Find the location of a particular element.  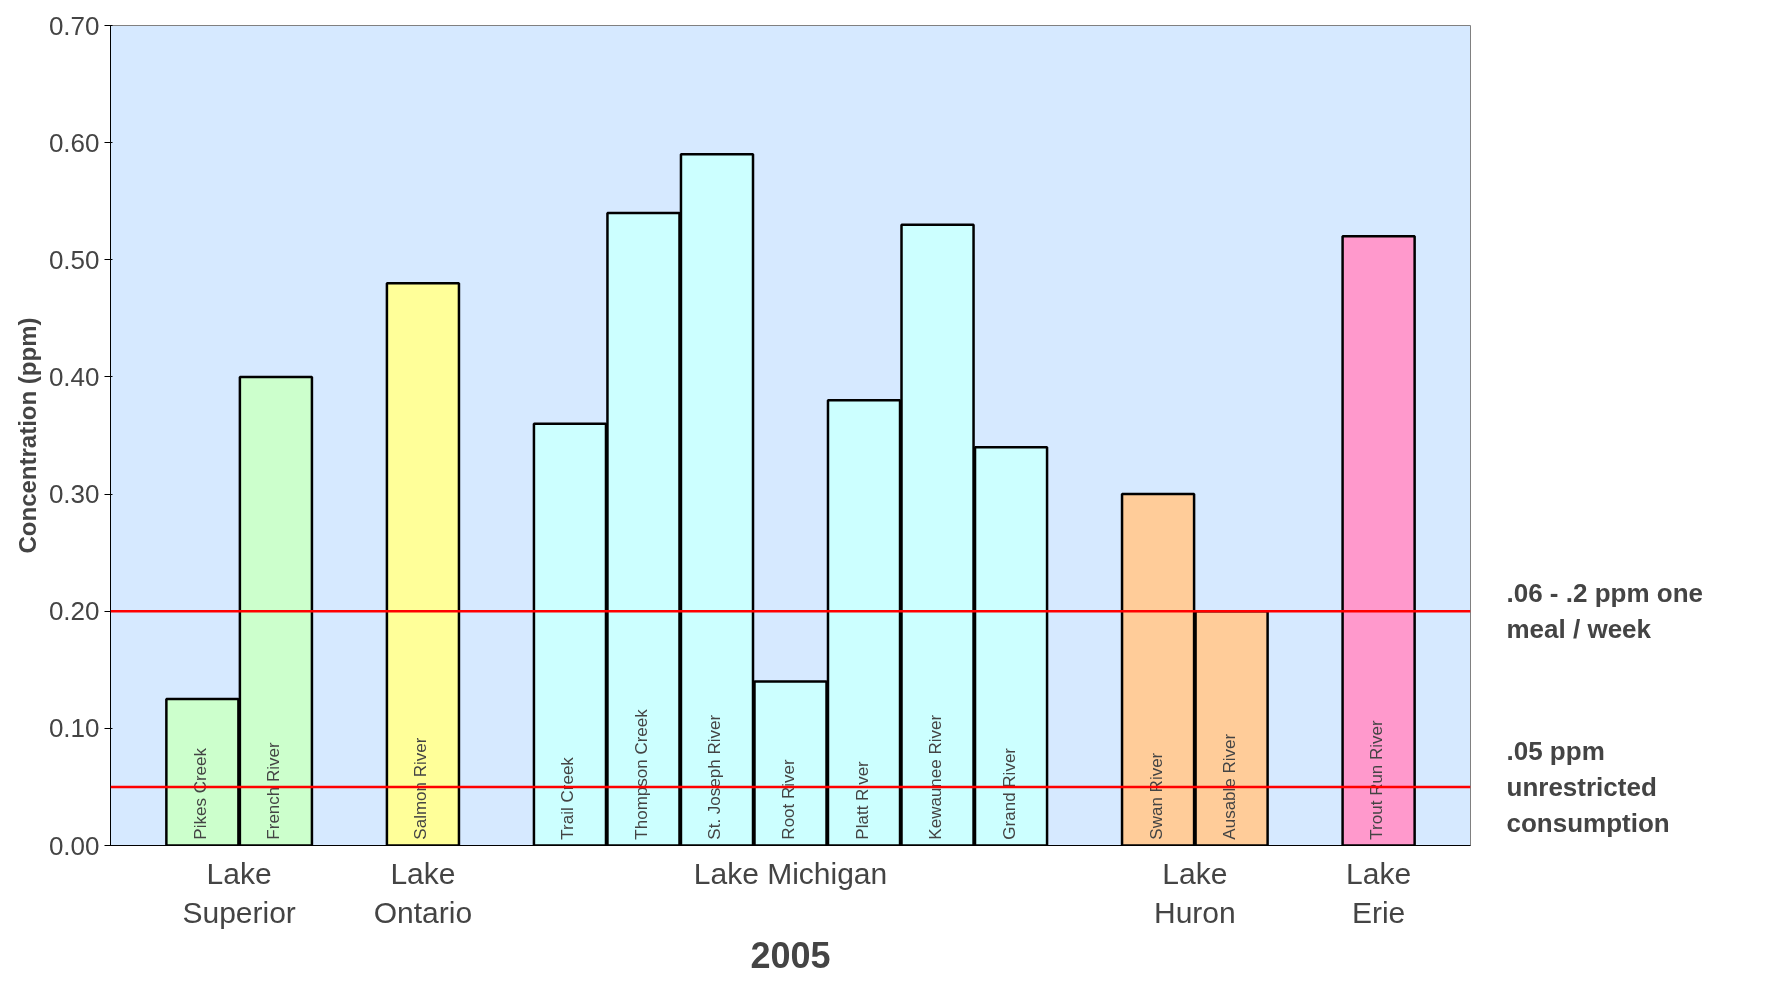

y-tick-label: 0.50 is located at coordinates (74, 259).